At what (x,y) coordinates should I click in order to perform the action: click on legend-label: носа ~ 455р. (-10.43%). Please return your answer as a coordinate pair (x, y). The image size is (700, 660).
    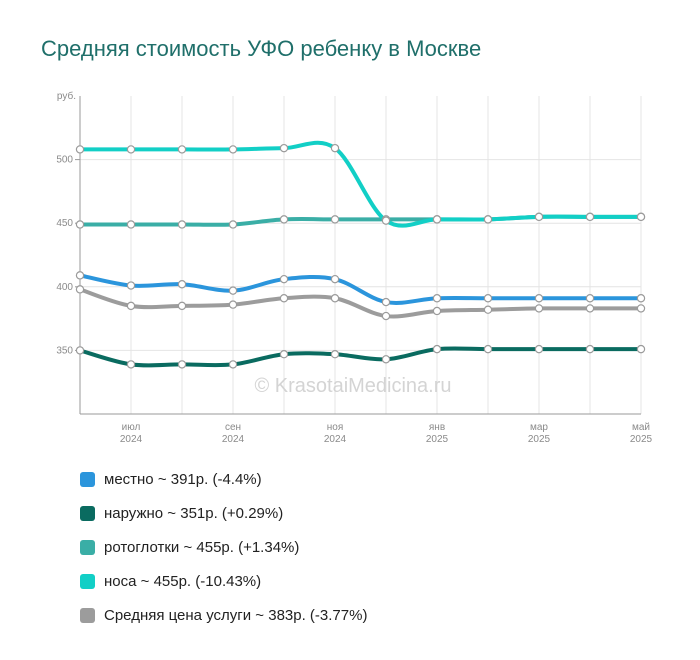
    Looking at the image, I should click on (183, 581).